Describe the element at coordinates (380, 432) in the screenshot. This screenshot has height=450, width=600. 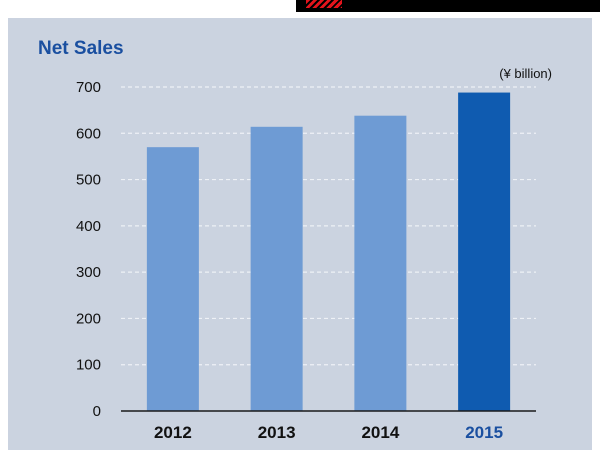
I see `x-tick-label: 2014` at that location.